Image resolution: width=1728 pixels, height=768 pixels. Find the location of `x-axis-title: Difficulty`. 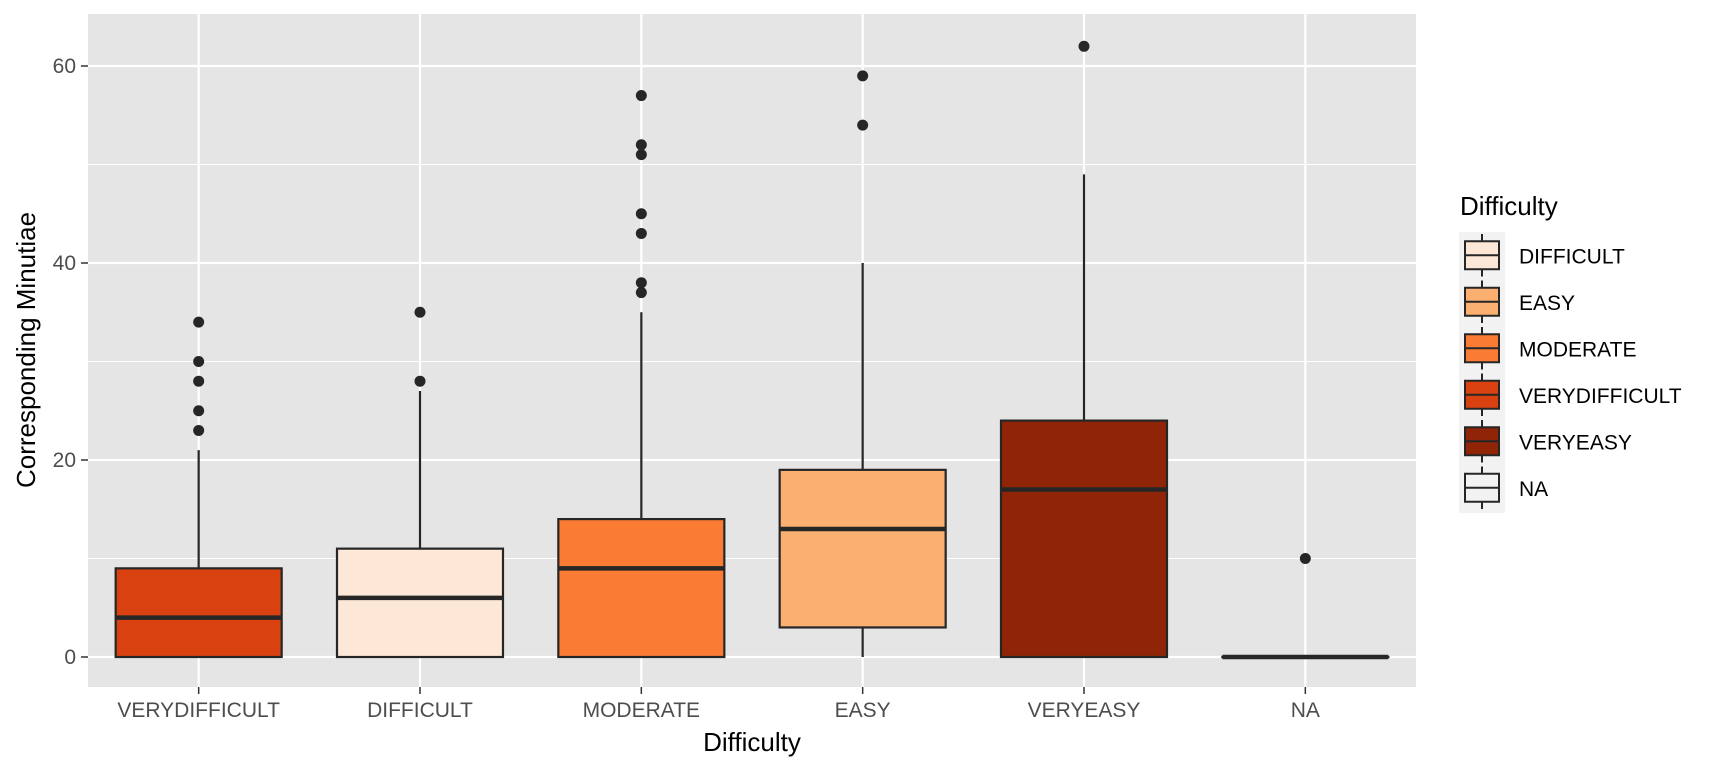

x-axis-title: Difficulty is located at coordinates (752, 742).